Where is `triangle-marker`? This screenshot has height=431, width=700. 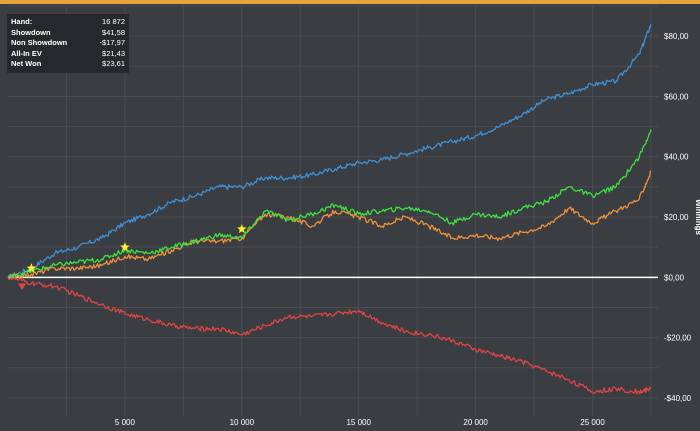 triangle-marker is located at coordinates (22, 287).